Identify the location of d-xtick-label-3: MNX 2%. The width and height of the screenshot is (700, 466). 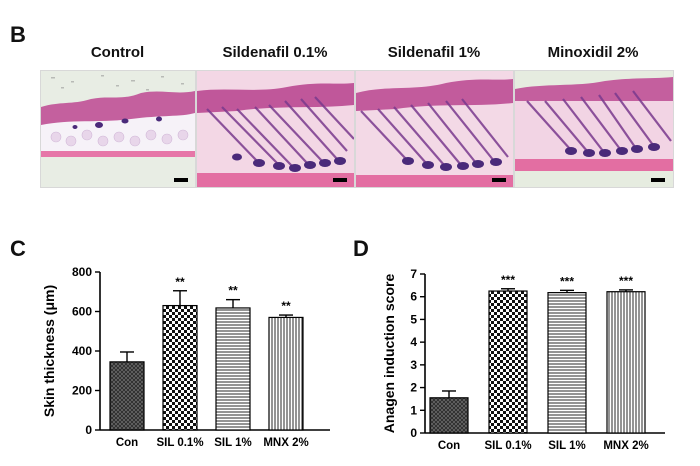
(625, 446).